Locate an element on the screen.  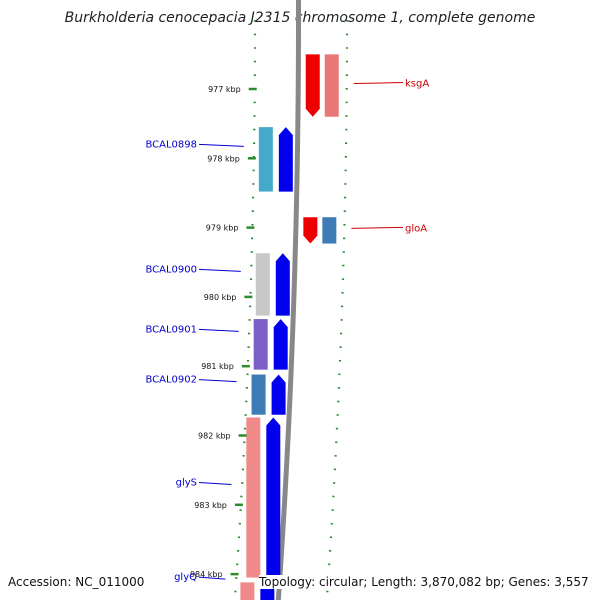
gene-bcal0901 is located at coordinates (270, 344).